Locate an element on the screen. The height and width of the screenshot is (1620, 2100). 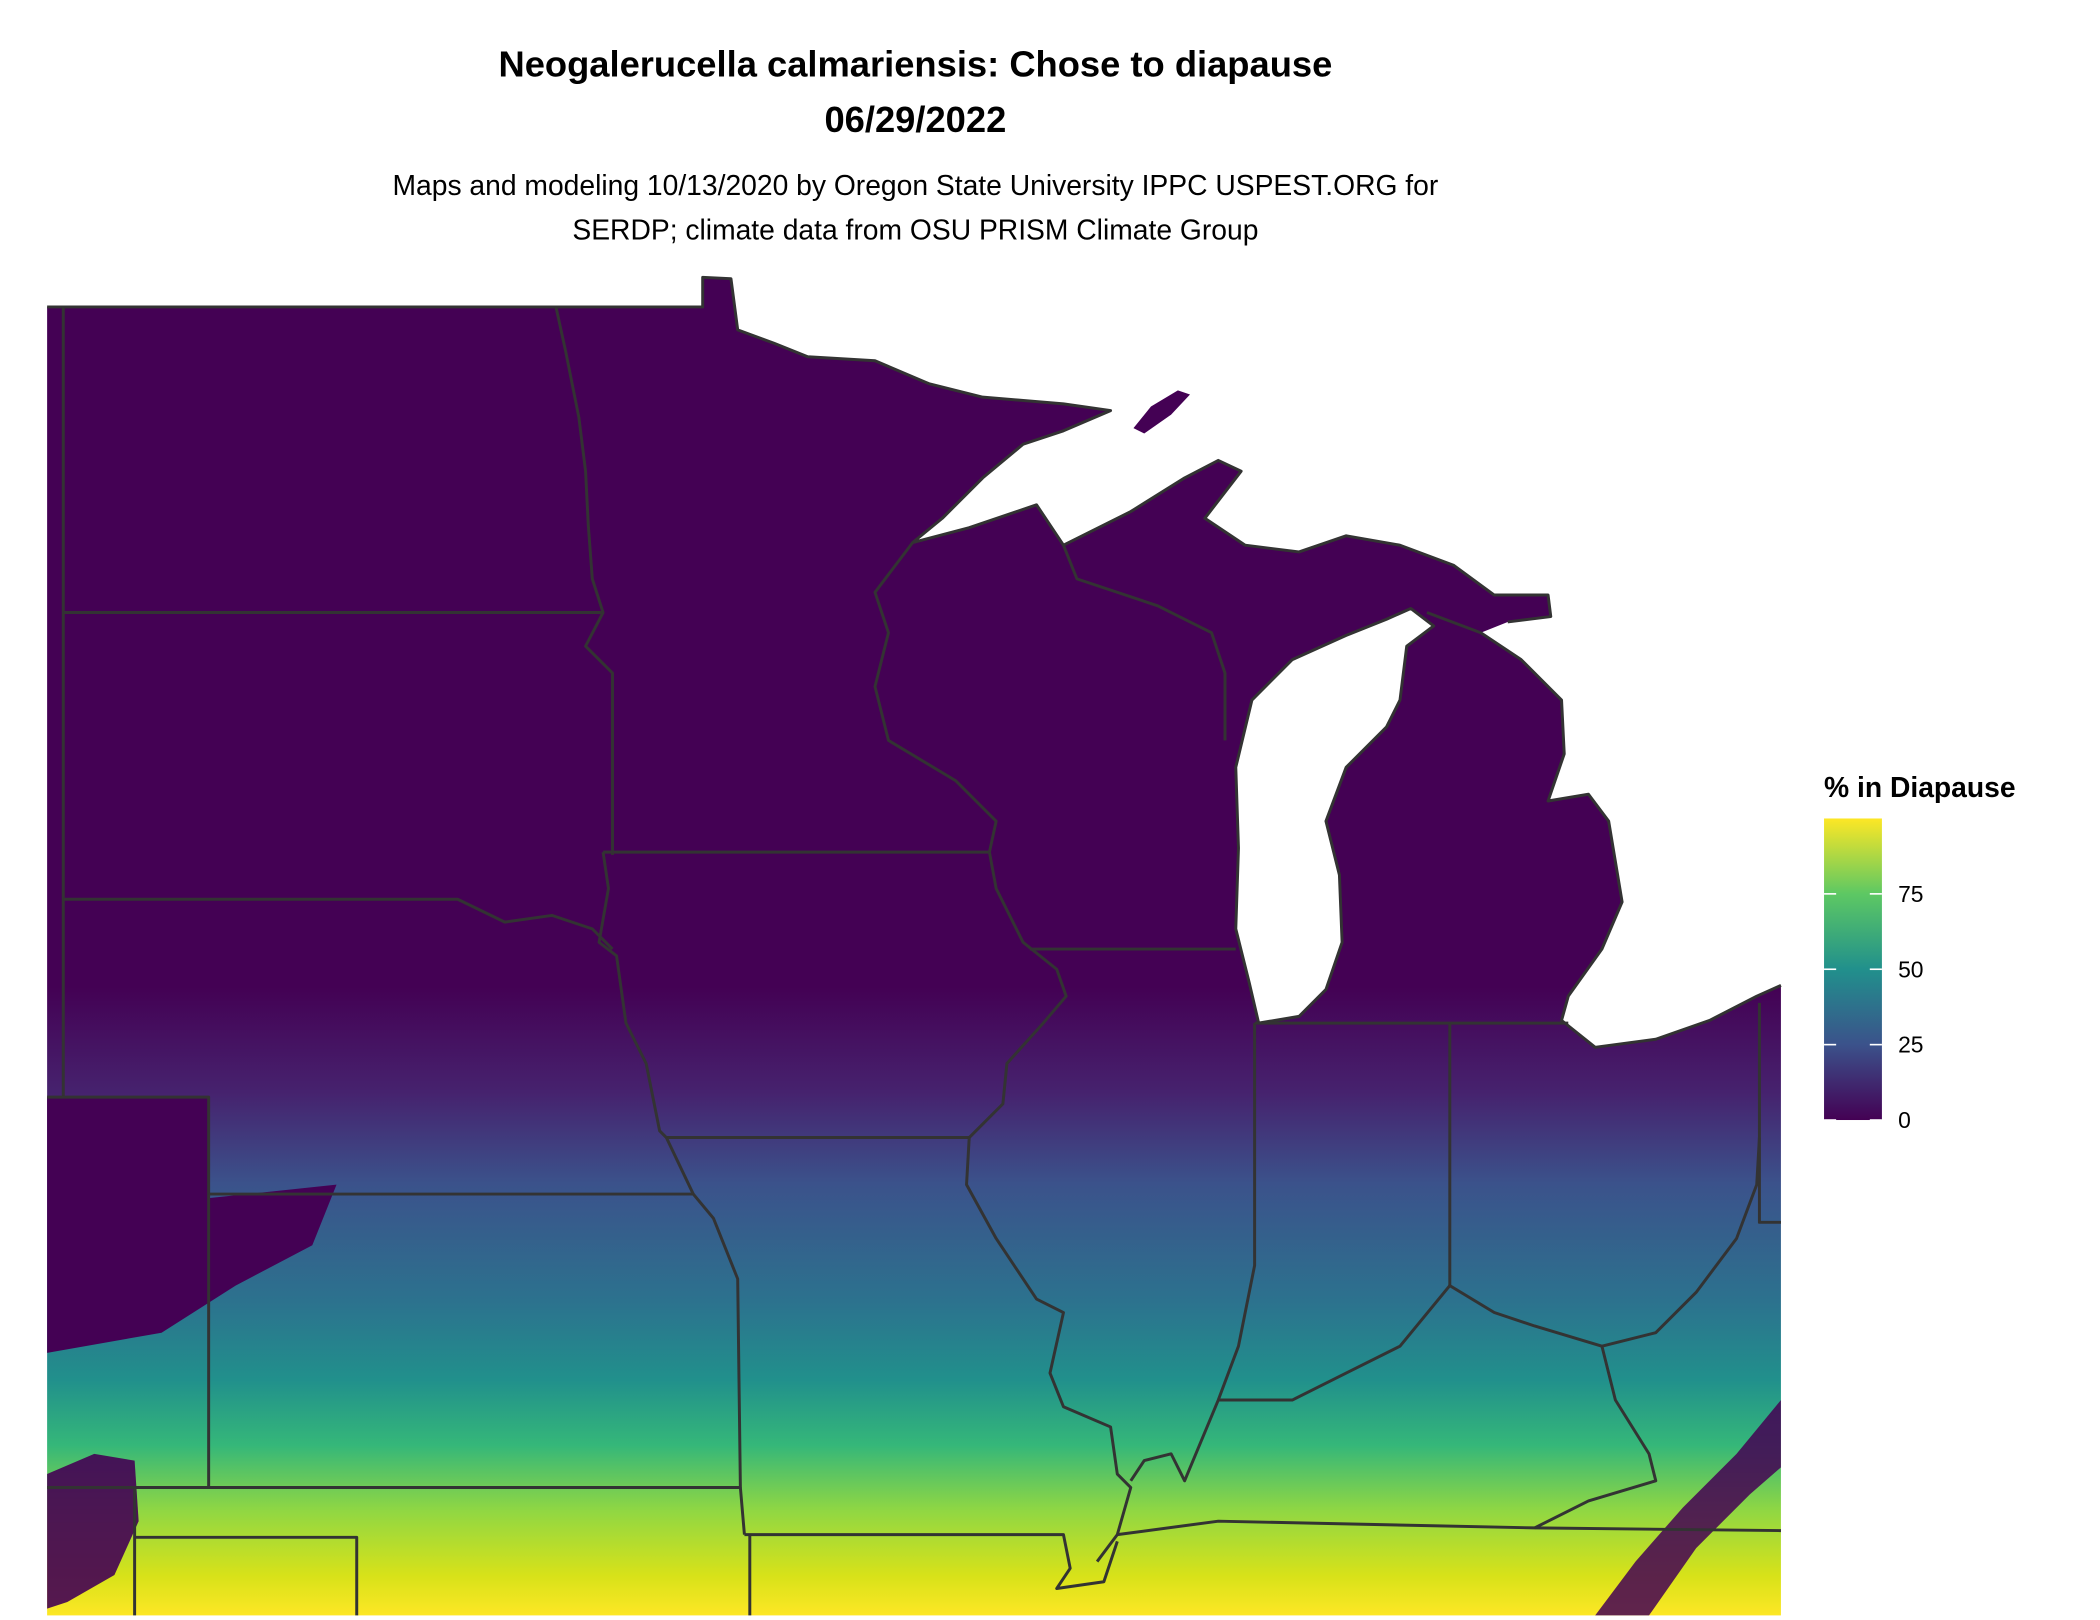
legend-title: % in Diapause is located at coordinates (1920, 787).